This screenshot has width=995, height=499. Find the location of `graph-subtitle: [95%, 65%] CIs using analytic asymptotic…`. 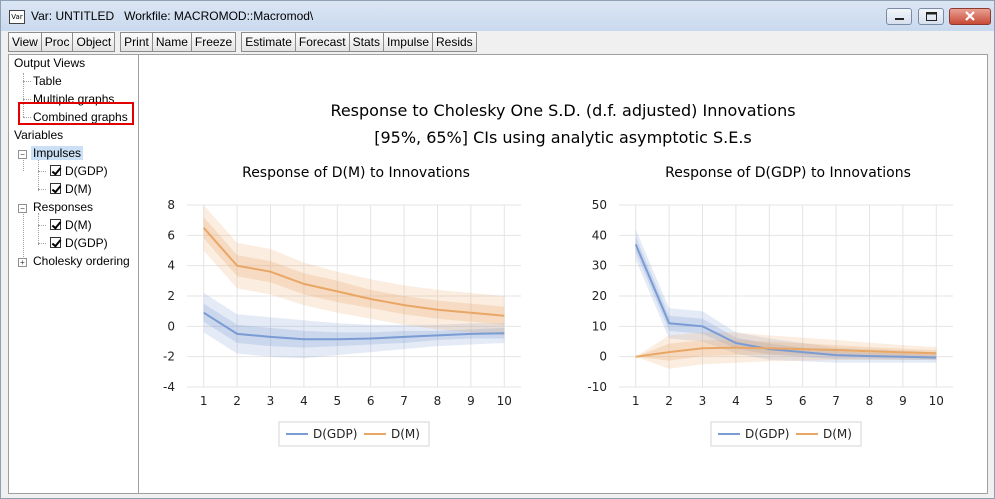

graph-subtitle: [95%, 65%] CIs using analytic asymptotic… is located at coordinates (563, 137).